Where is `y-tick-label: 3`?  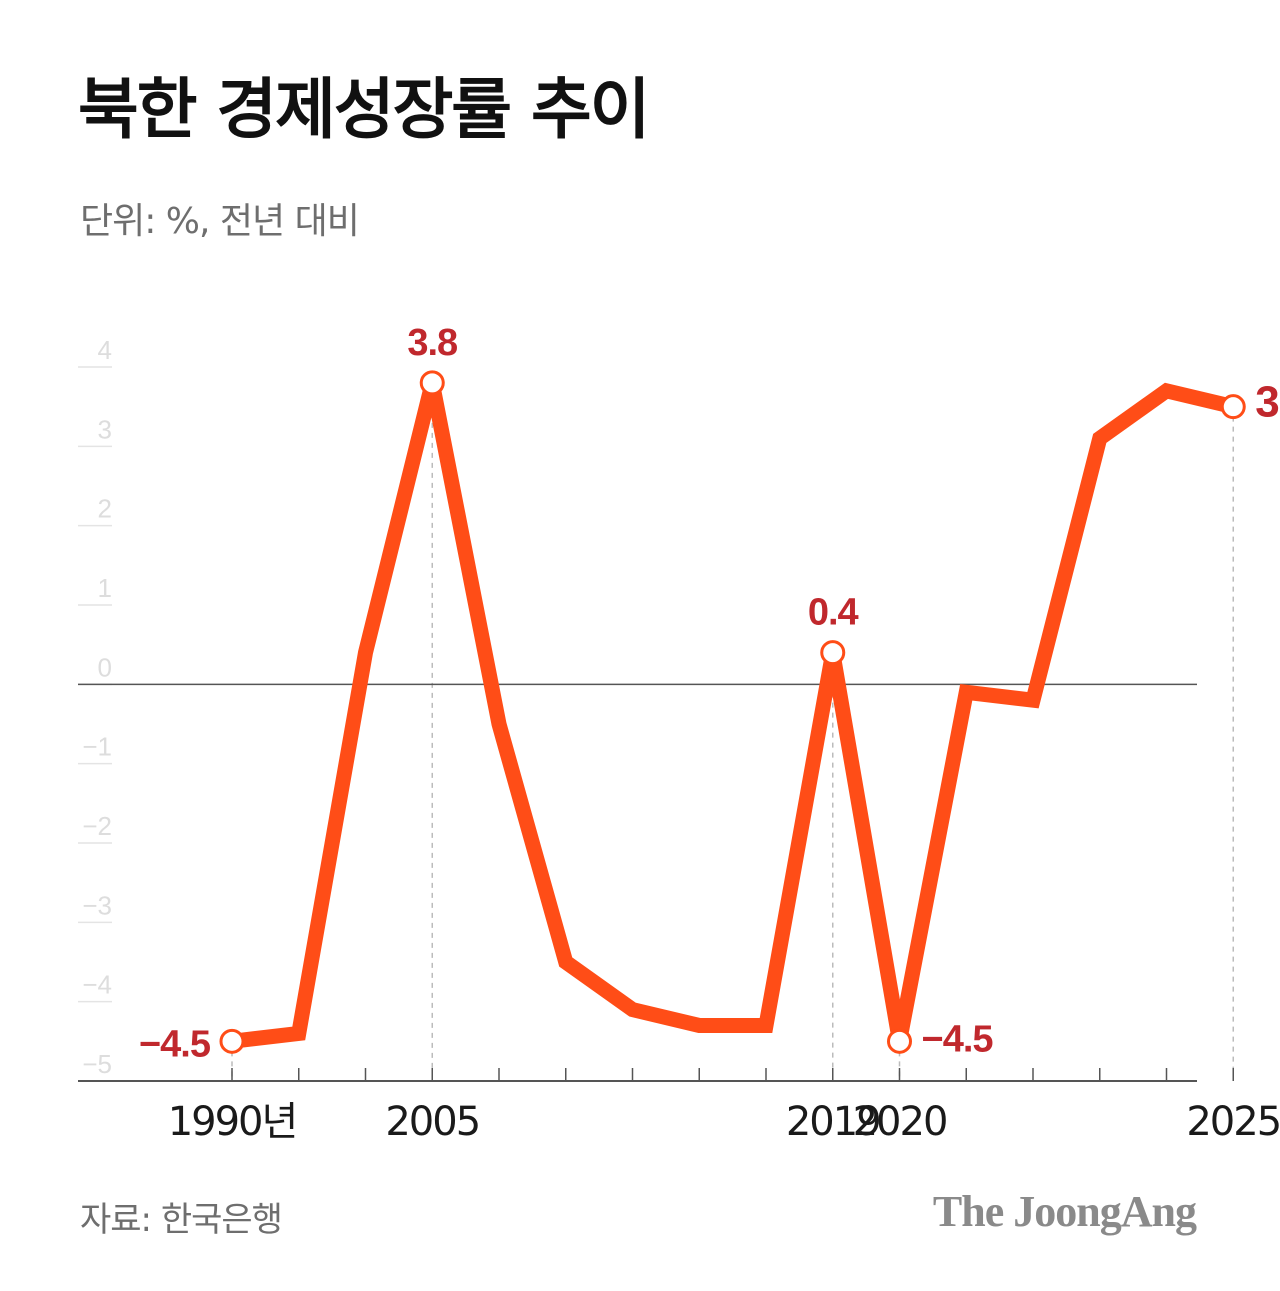 y-tick-label: 3 is located at coordinates (105, 429).